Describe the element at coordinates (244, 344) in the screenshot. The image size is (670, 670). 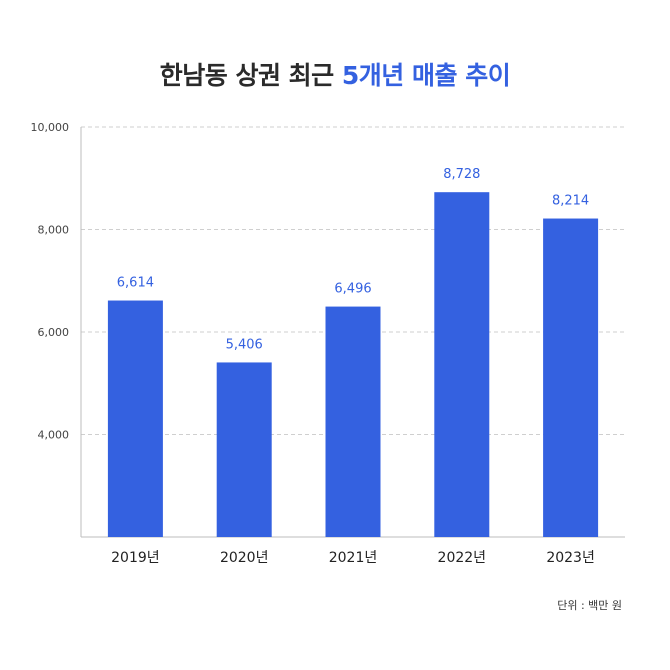
I see `data-label: 5,406` at that location.